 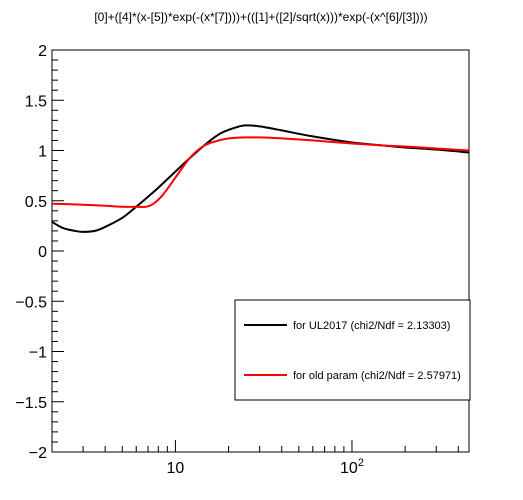 I want to click on y-tick-label: −0.5, so click(x=31, y=302).